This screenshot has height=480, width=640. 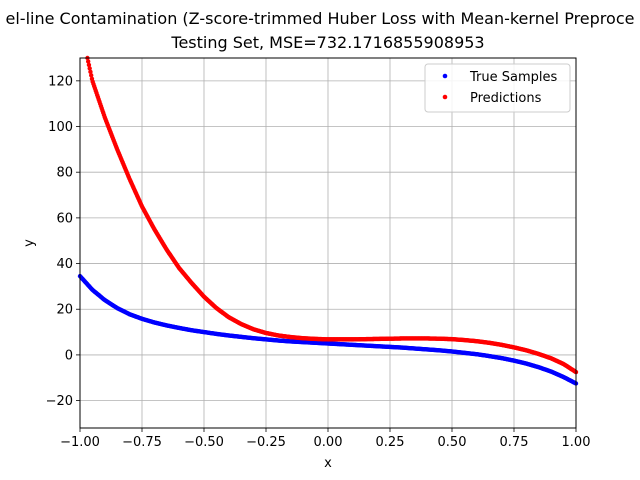 What do you see at coordinates (513, 77) in the screenshot?
I see `legend-label-true-samples: True Samples` at bounding box center [513, 77].